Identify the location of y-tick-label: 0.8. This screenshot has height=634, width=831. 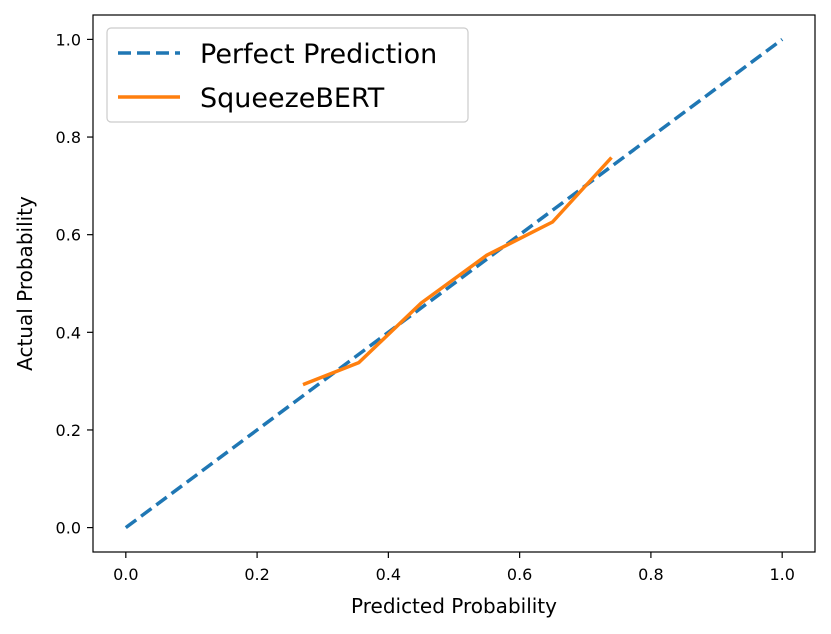
(68, 137).